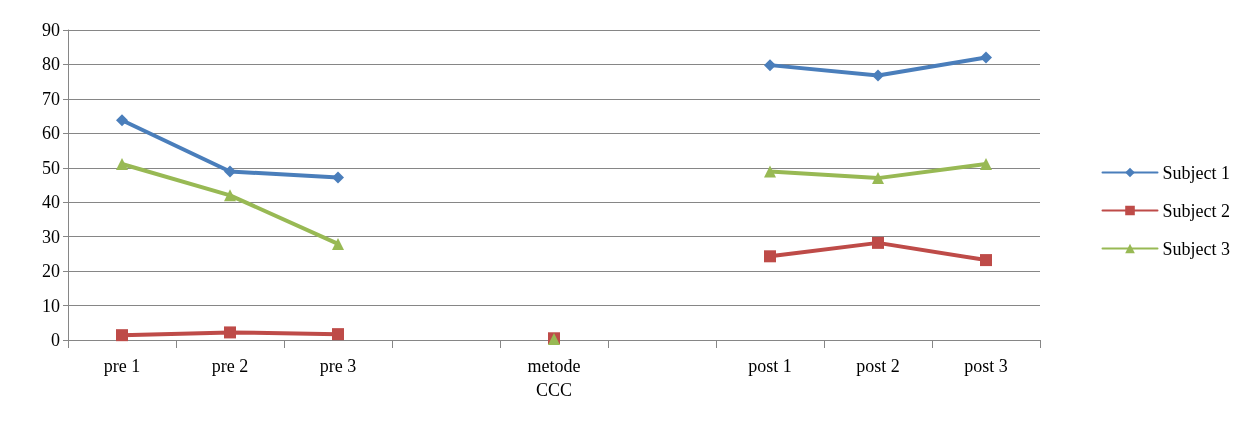 This screenshot has height=421, width=1253. What do you see at coordinates (878, 366) in the screenshot?
I see `x-tick-label: post 2` at bounding box center [878, 366].